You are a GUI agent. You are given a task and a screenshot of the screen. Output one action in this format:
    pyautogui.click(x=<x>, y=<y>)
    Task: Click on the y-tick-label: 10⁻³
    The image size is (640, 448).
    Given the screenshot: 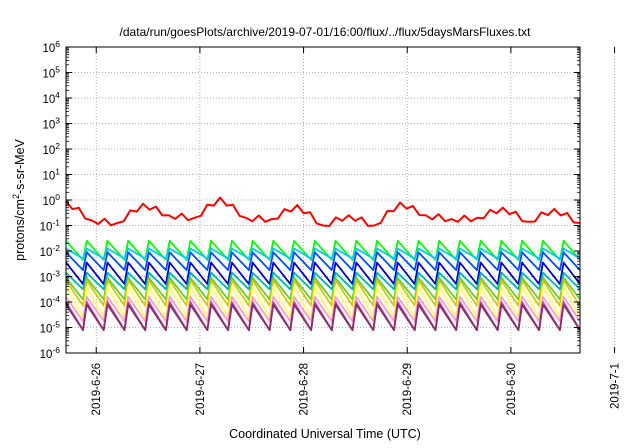 What is the action you would take?
    pyautogui.click(x=50, y=277)
    